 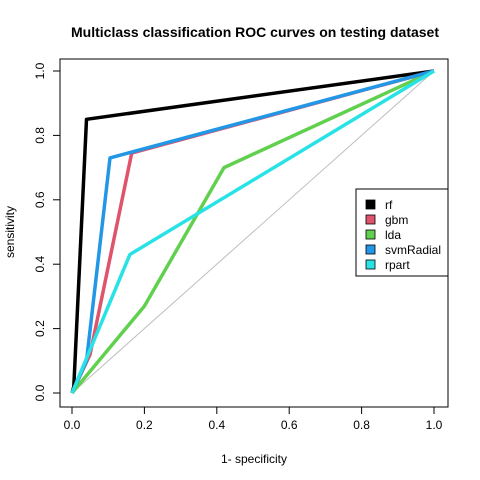 I want to click on x-tick-label: 0.0, so click(x=72, y=425).